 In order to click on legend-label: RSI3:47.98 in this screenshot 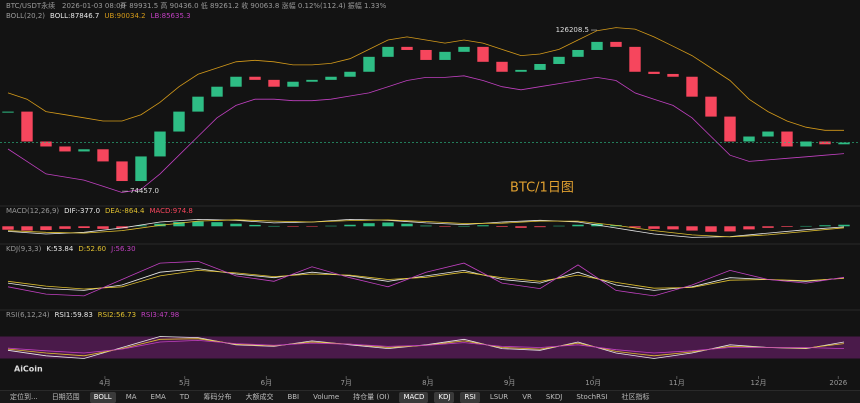, I will do `click(160, 315)`.